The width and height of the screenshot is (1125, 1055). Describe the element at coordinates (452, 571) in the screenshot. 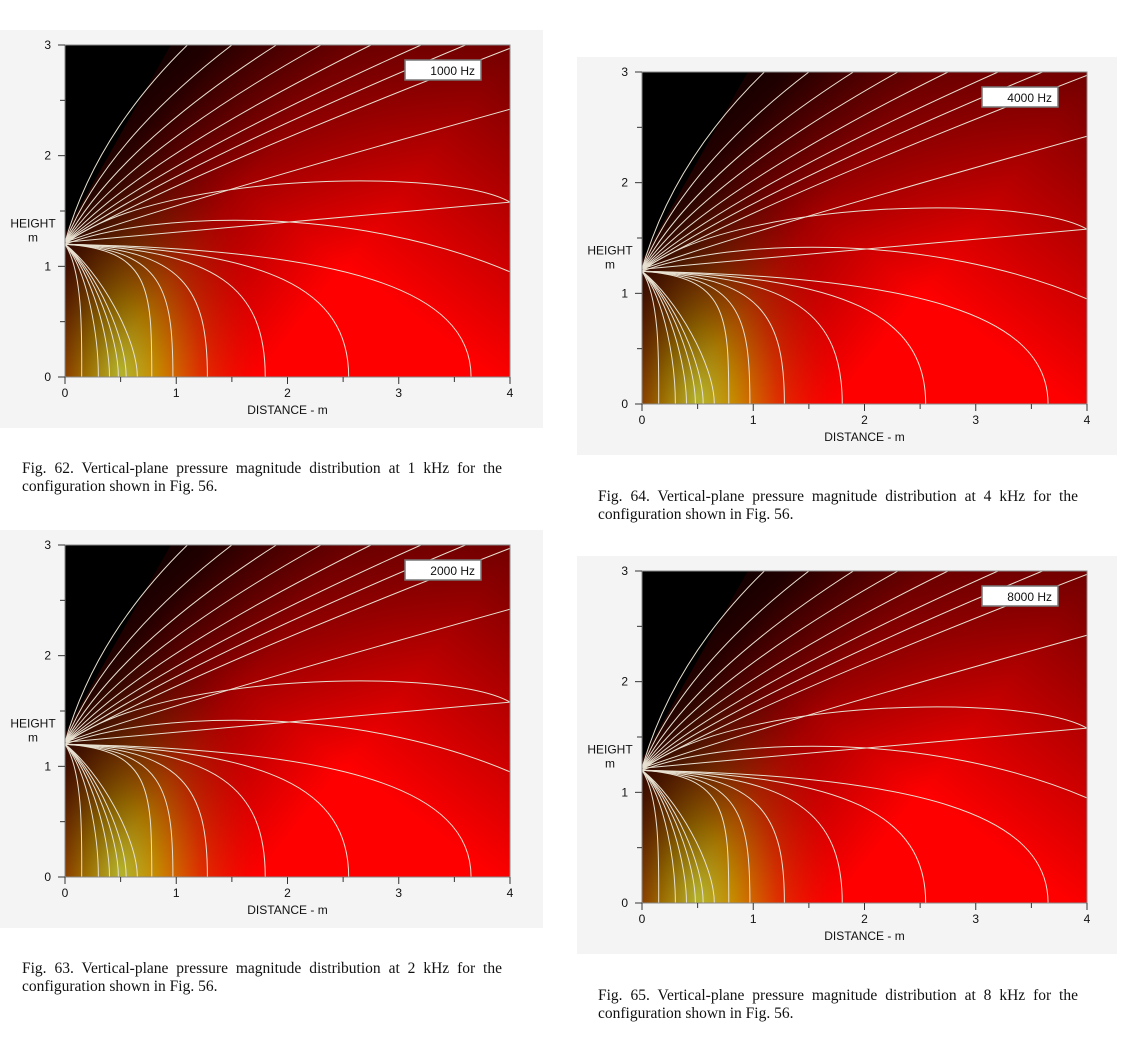

I see `frequency-label: 2000 Hz` at that location.